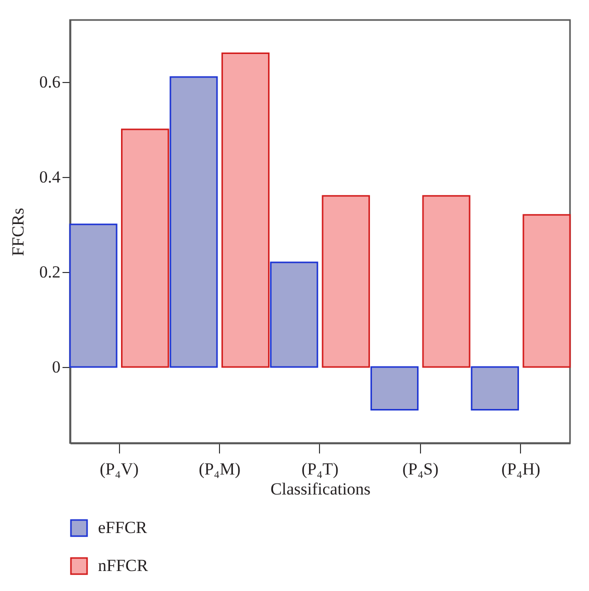 Image resolution: width=589 pixels, height=591 pixels. Describe the element at coordinates (420, 469) in the screenshot. I see `x-tick-label: (P₄S)` at that location.